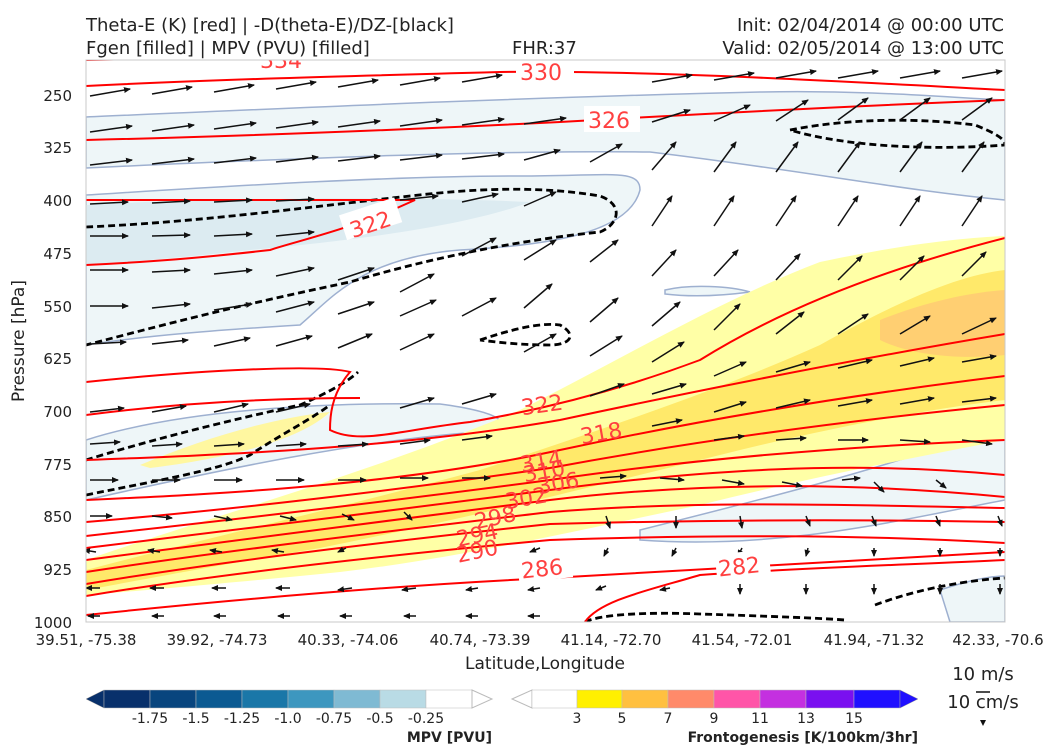 The image size is (1050, 750). Describe the element at coordinates (863, 48) in the screenshot. I see `valid-time: Valid: 02/05/2014 @ 13:00 UTC` at that location.